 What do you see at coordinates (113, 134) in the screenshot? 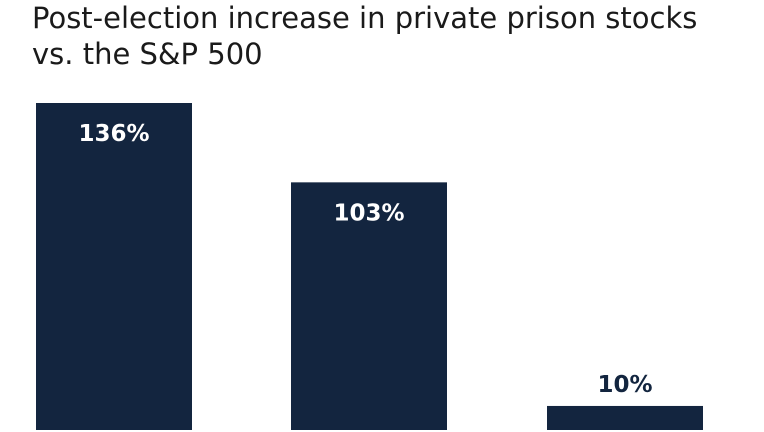
I see `bar-1-value-label: 136%` at bounding box center [113, 134].